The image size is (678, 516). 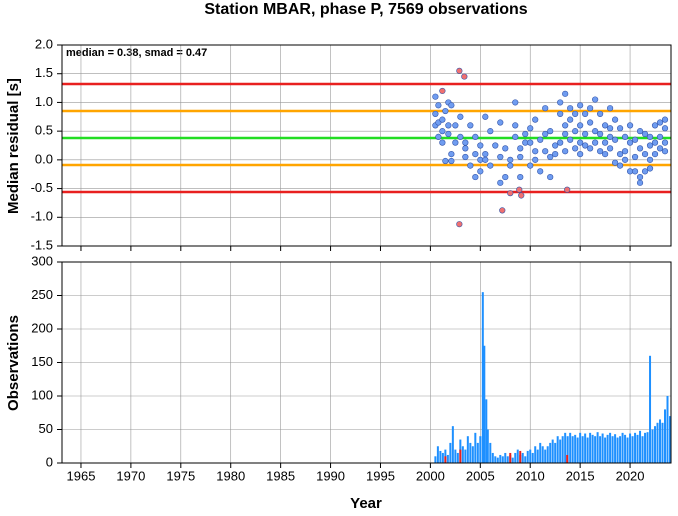 I want to click on y-tick-label: 0, so click(x=49, y=461).